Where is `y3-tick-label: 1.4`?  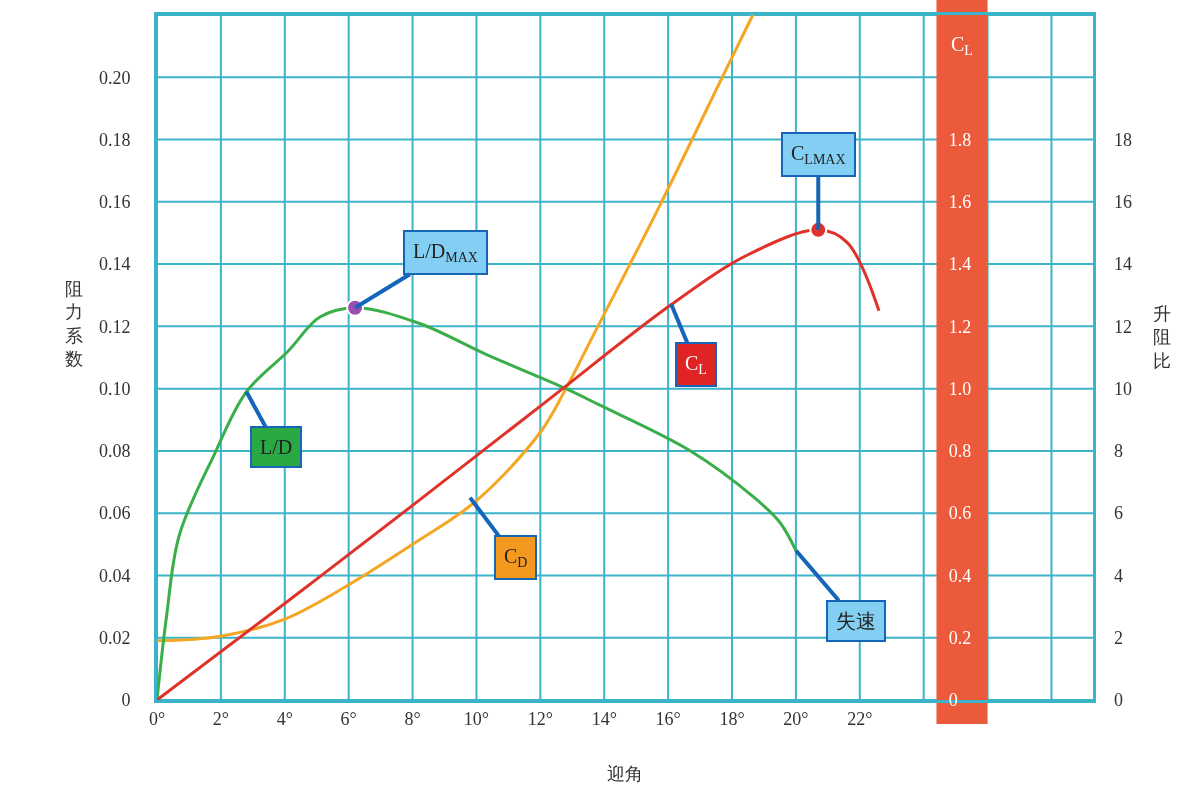 y3-tick-label: 1.4 is located at coordinates (960, 264).